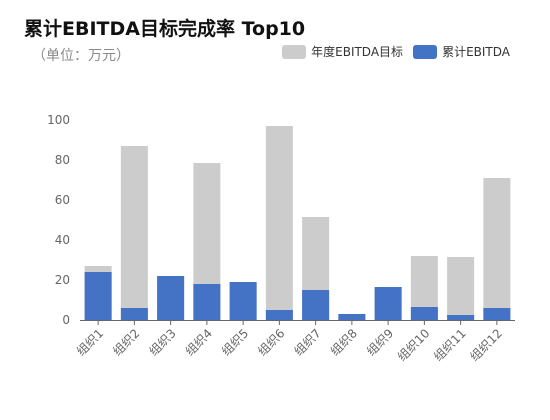 This screenshot has height=420, width=550. I want to click on y-tick-label: 80, so click(62, 160).